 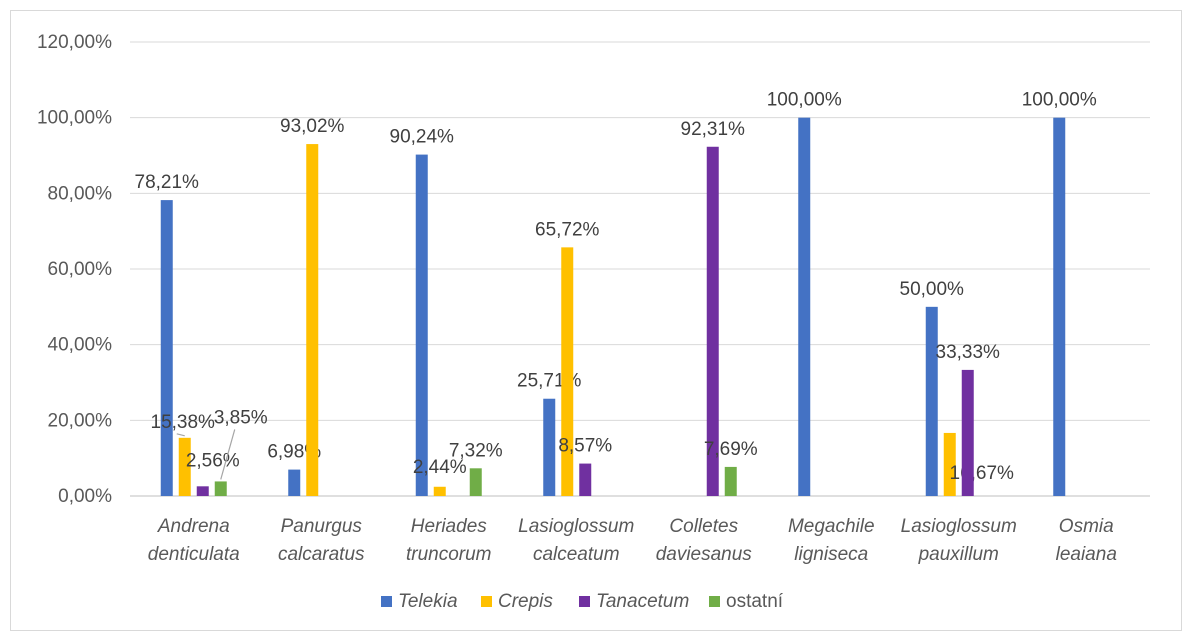 I want to click on y-tick-label: 120,00%, so click(x=74, y=42).